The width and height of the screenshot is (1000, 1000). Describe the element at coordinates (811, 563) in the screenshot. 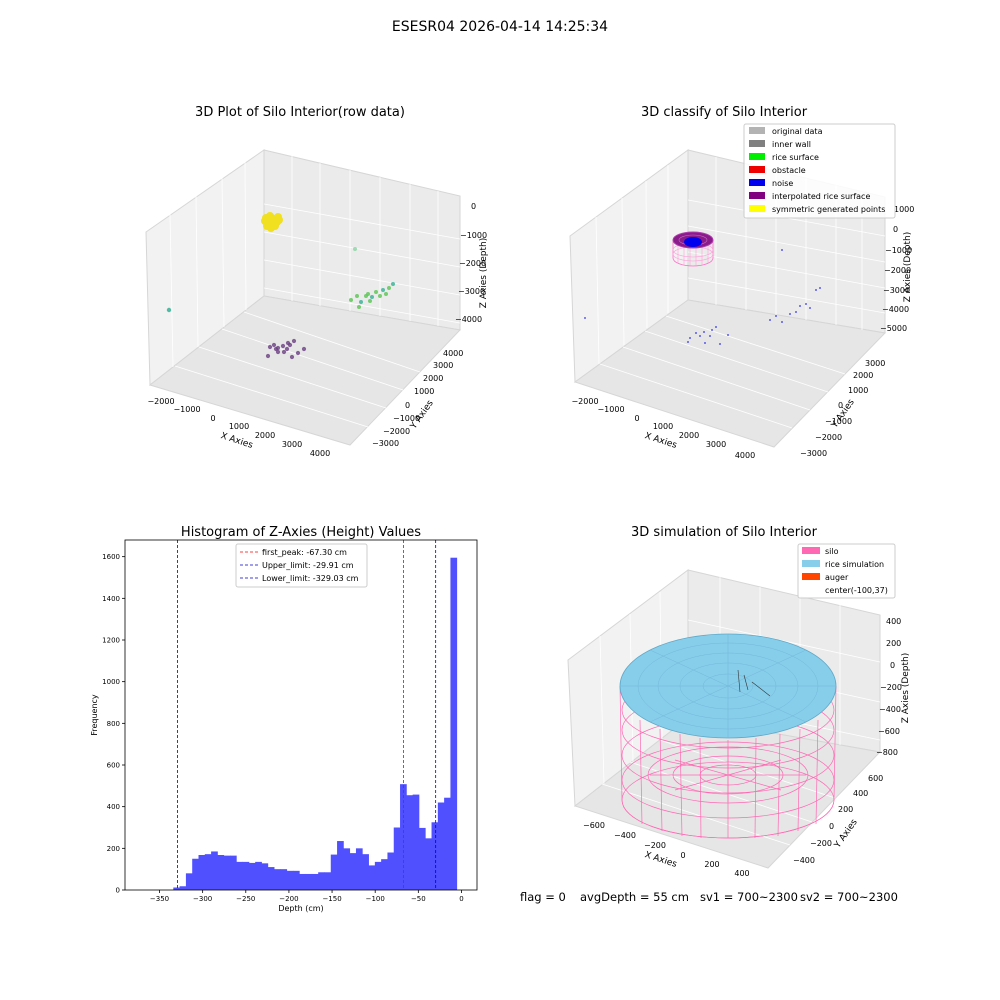

I see `sim-legend-swatch` at that location.